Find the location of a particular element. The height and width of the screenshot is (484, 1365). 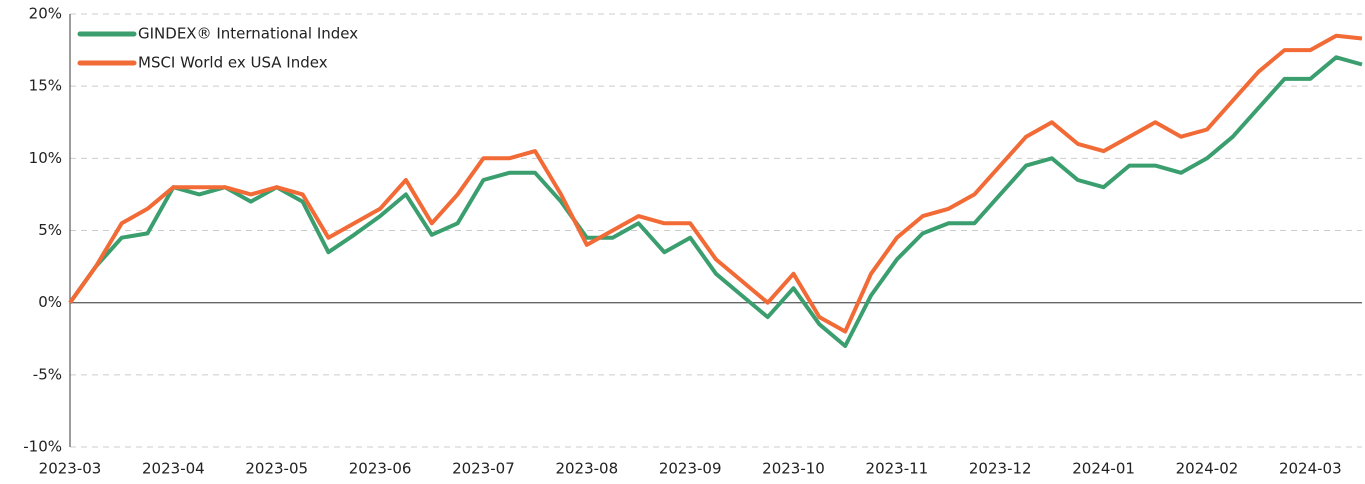

y-tick-label: -5% is located at coordinates (47, 374).